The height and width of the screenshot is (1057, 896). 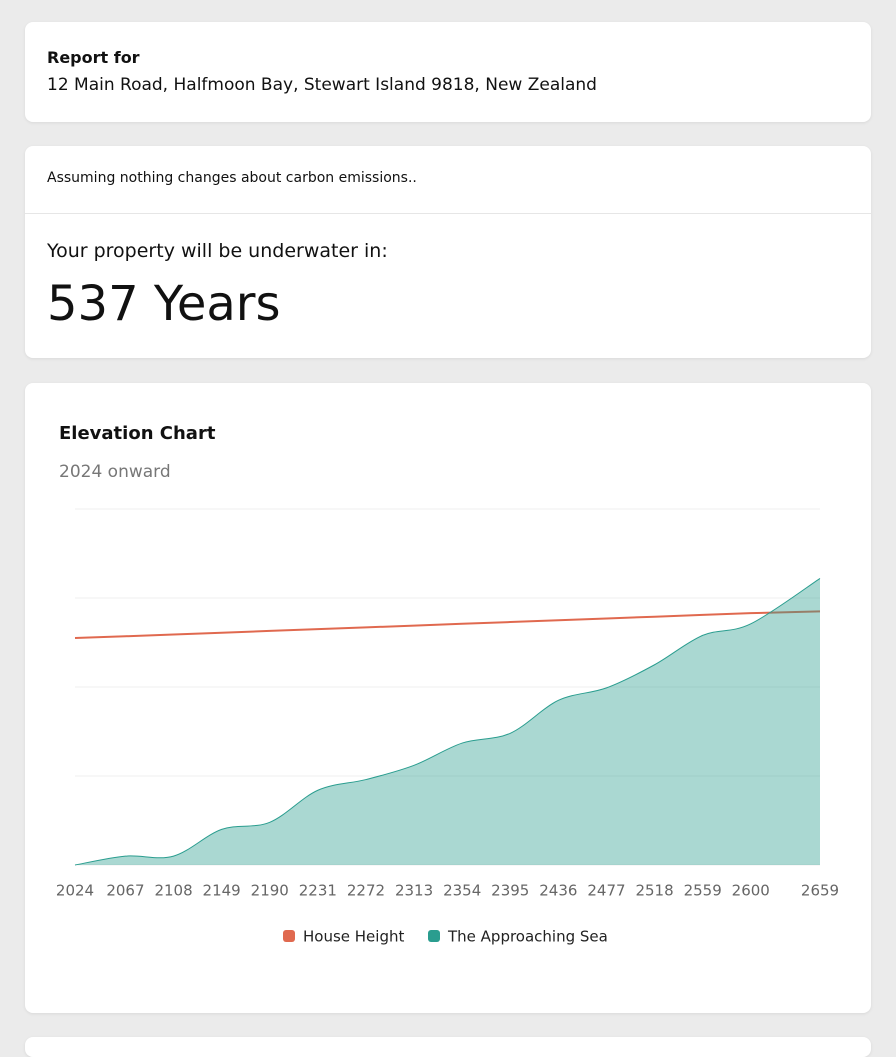 I want to click on divider, so click(x=448, y=213).